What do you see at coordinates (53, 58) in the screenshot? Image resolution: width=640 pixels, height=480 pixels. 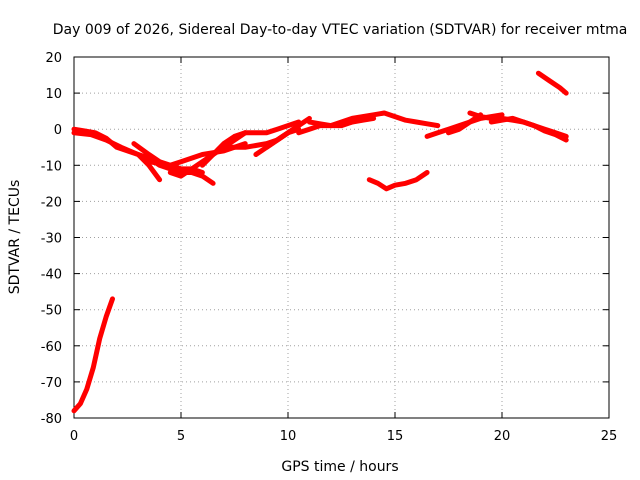 I see `y-tick-label: 20` at bounding box center [53, 58].